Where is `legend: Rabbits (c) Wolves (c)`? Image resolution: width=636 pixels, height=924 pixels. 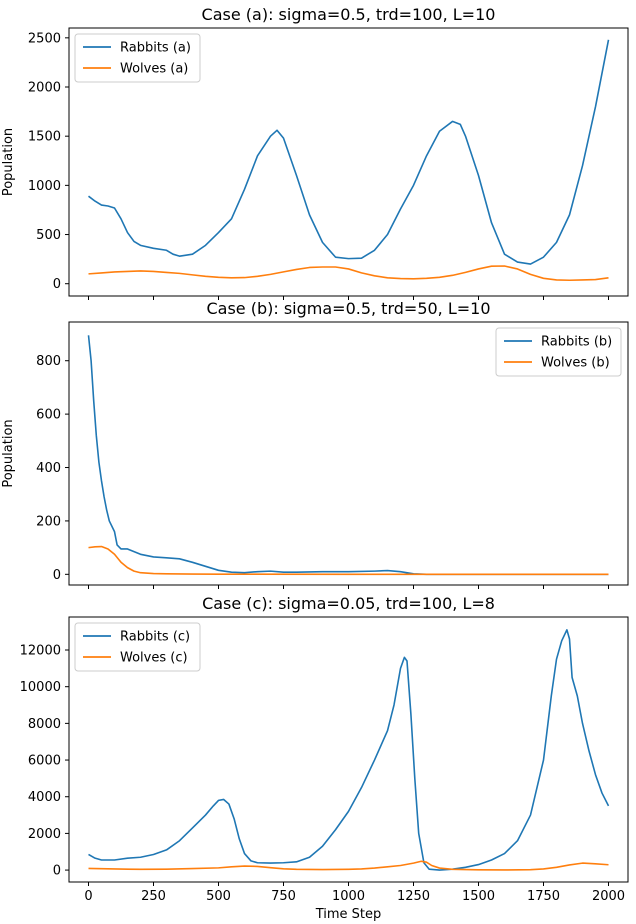 legend: Rabbits (c) Wolves (c) is located at coordinates (137, 647).